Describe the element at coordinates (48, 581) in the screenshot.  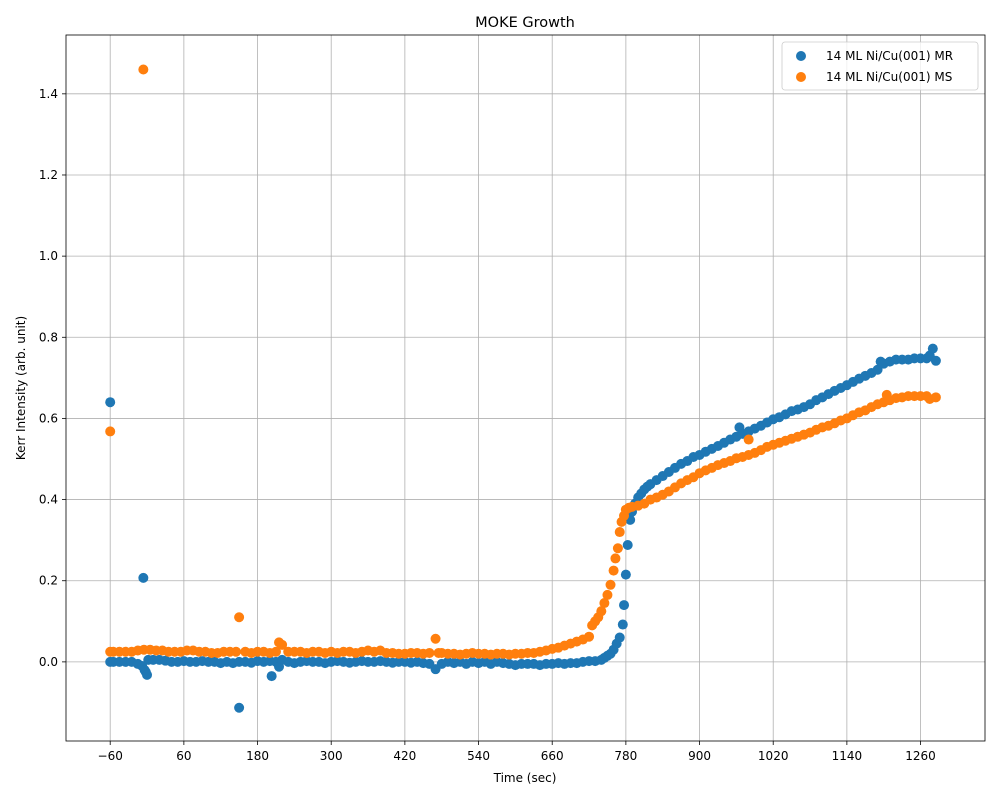
I see `y-tick-label: 0.2` at that location.